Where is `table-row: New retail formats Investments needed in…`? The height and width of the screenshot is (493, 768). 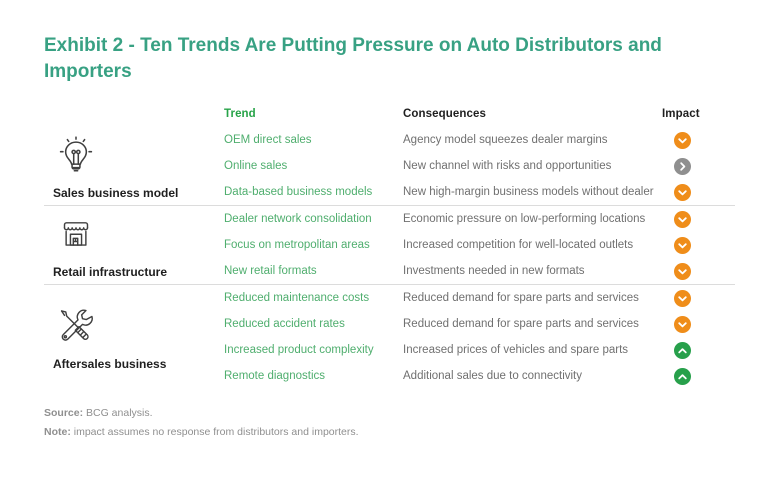
table-row: New retail formats Investments needed in… is located at coordinates (479, 271).